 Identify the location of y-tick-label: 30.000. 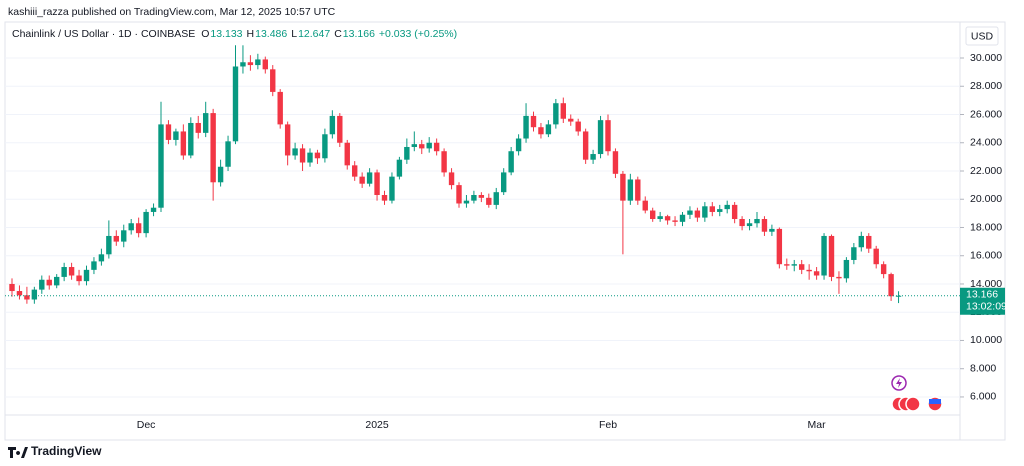
(986, 58).